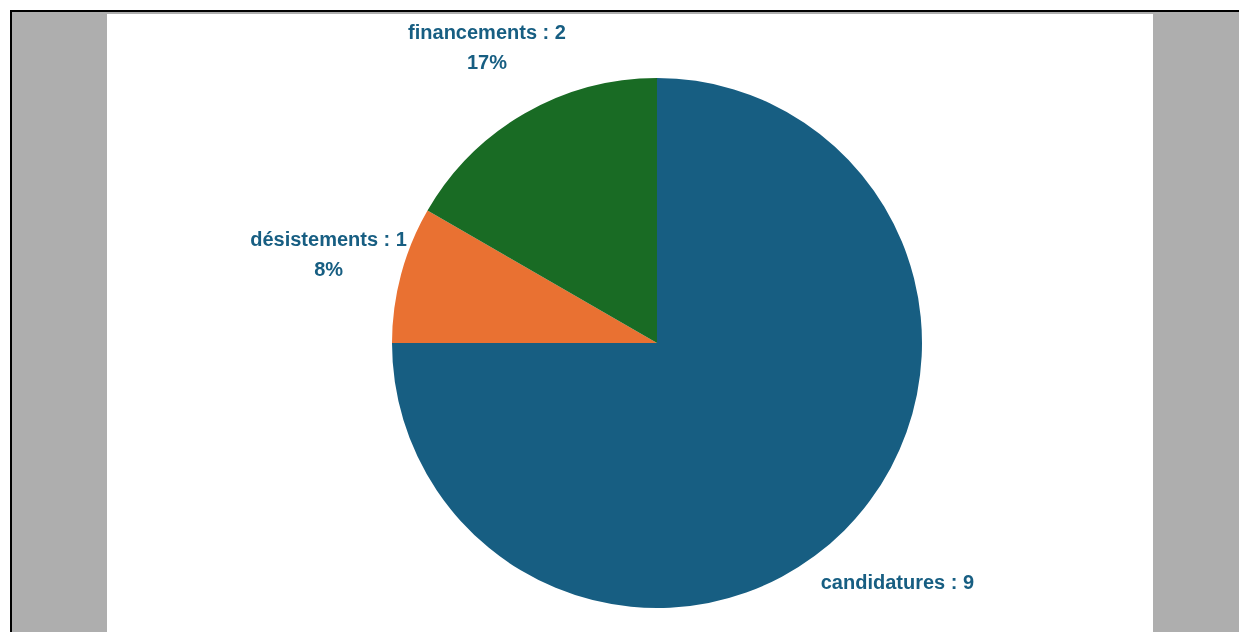 Image resolution: width=1239 pixels, height=632 pixels. Describe the element at coordinates (328, 253) in the screenshot. I see `slice-label: désistements : 1 8%` at that location.